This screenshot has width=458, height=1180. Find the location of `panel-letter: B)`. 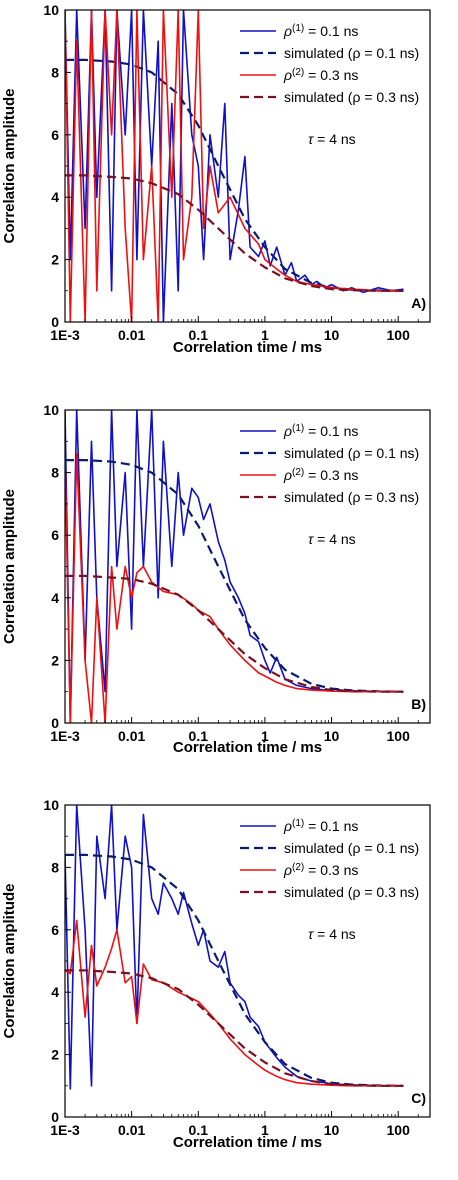

panel-letter: B) is located at coordinates (418, 704).